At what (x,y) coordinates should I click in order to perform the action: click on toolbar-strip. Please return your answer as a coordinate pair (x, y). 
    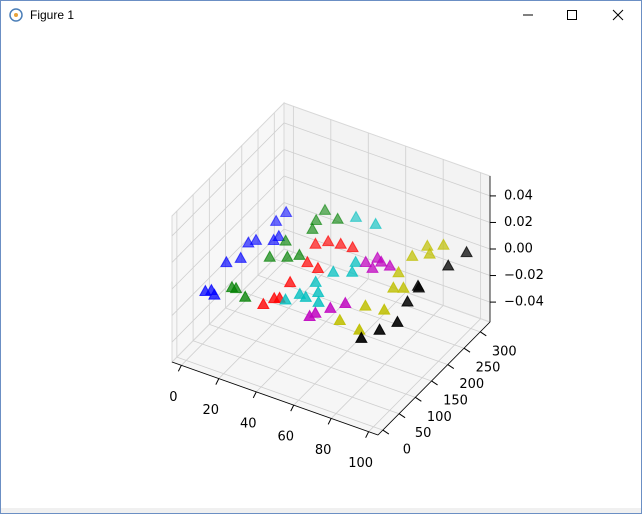
    Looking at the image, I should click on (321, 510).